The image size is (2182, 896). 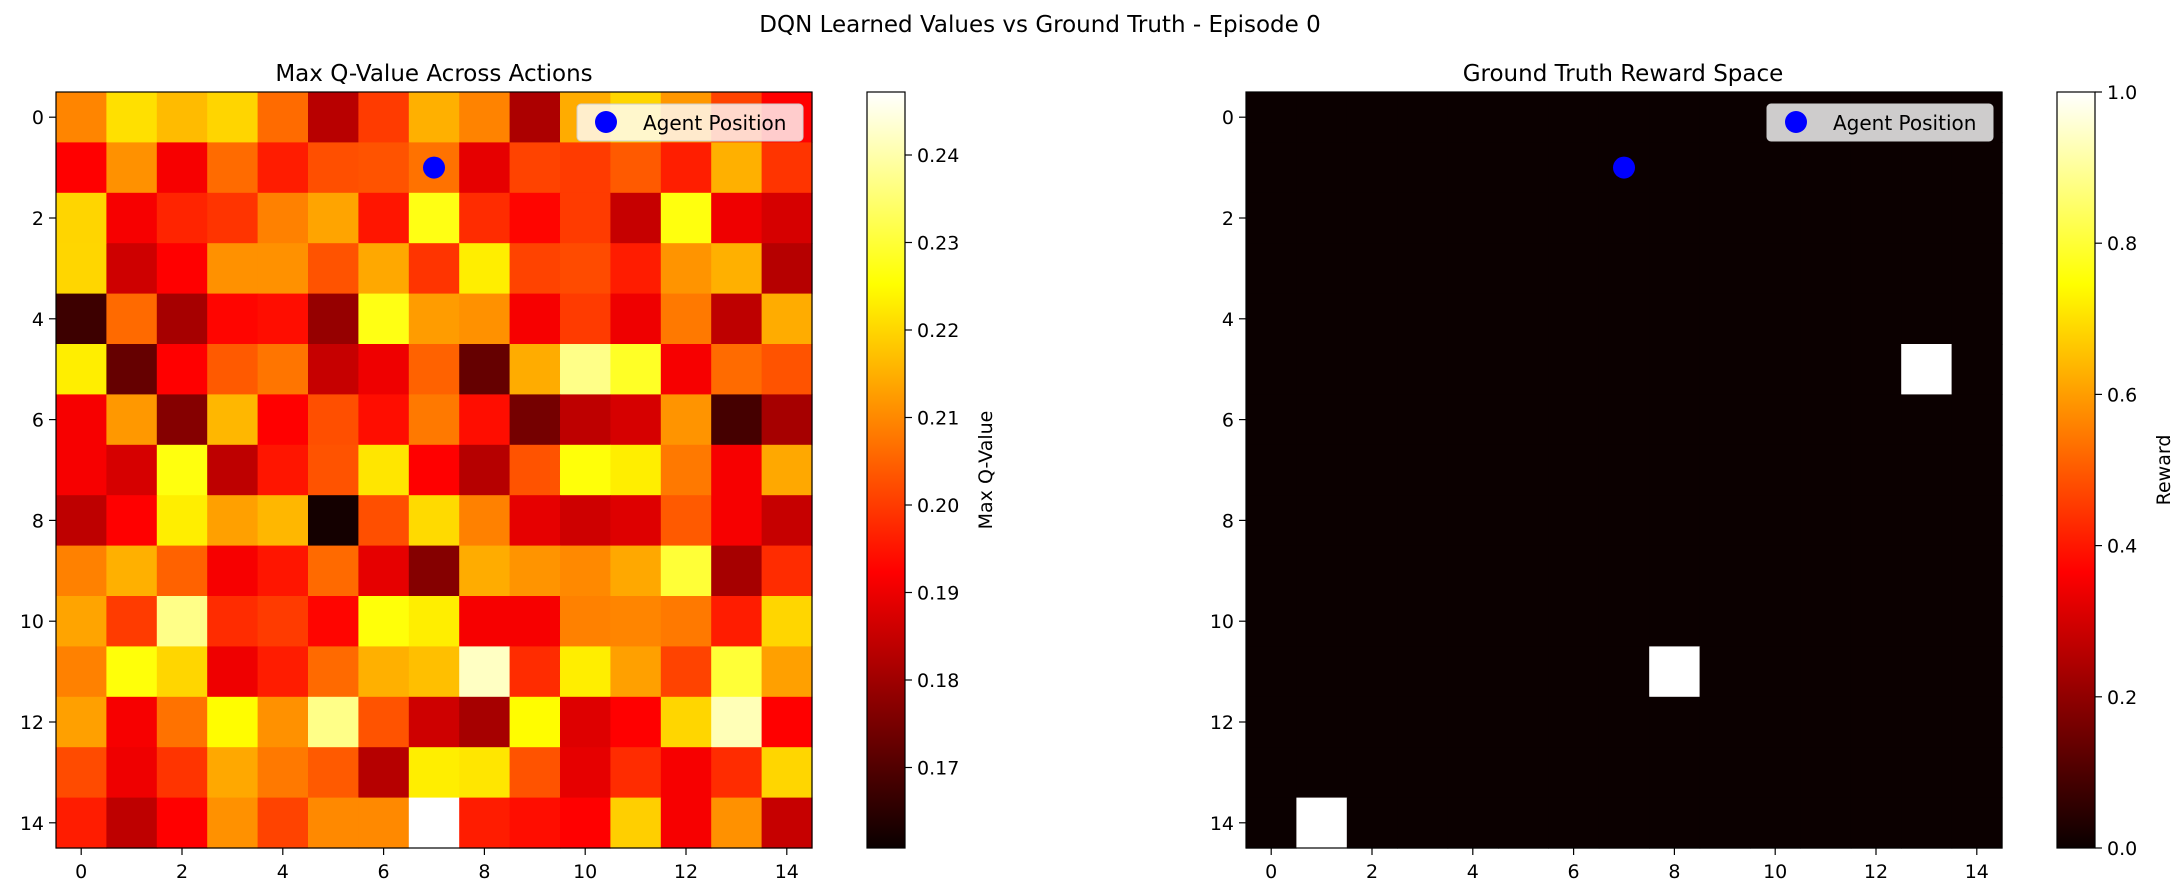 What do you see at coordinates (1623, 74) in the screenshot?
I see `reward-panel-title: Ground Truth Reward Space` at bounding box center [1623, 74].